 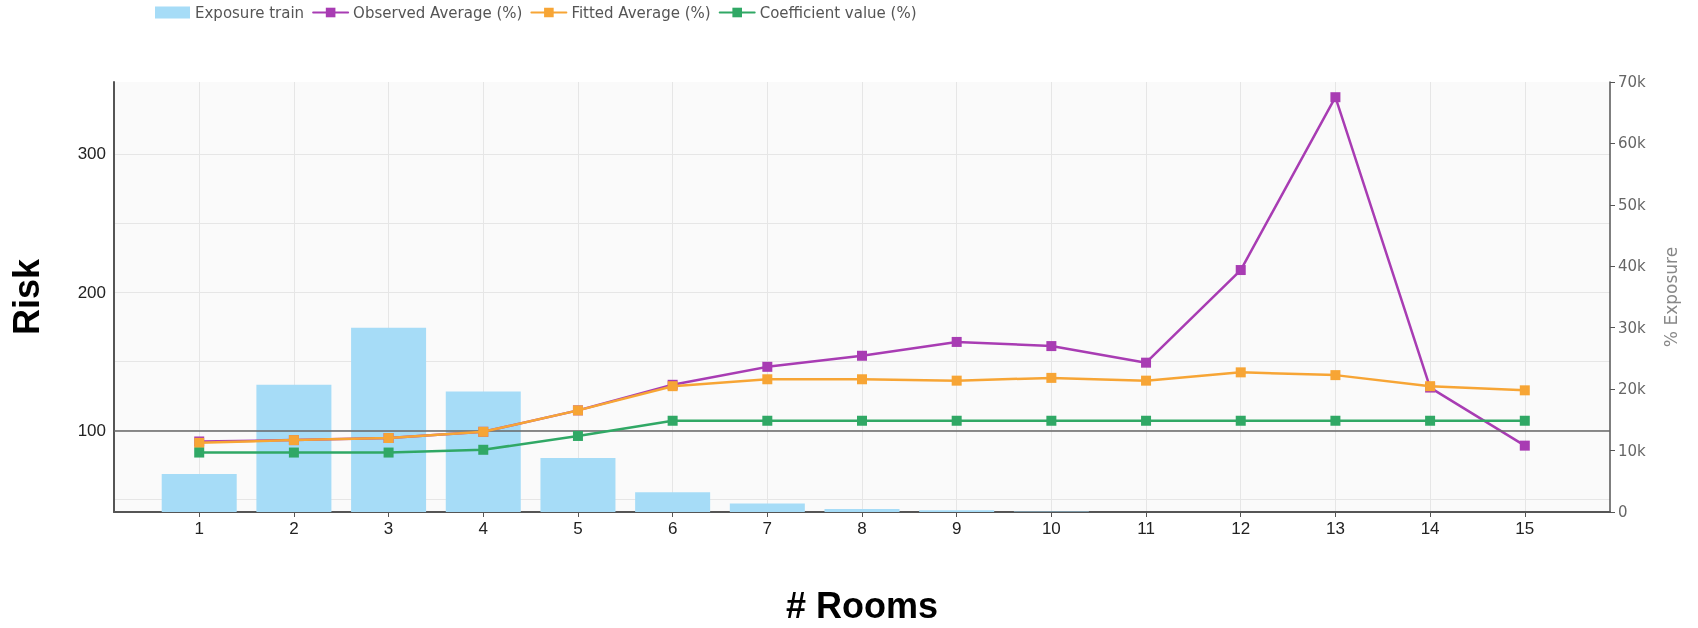 I want to click on x-tick-label: 3, so click(x=388, y=528).